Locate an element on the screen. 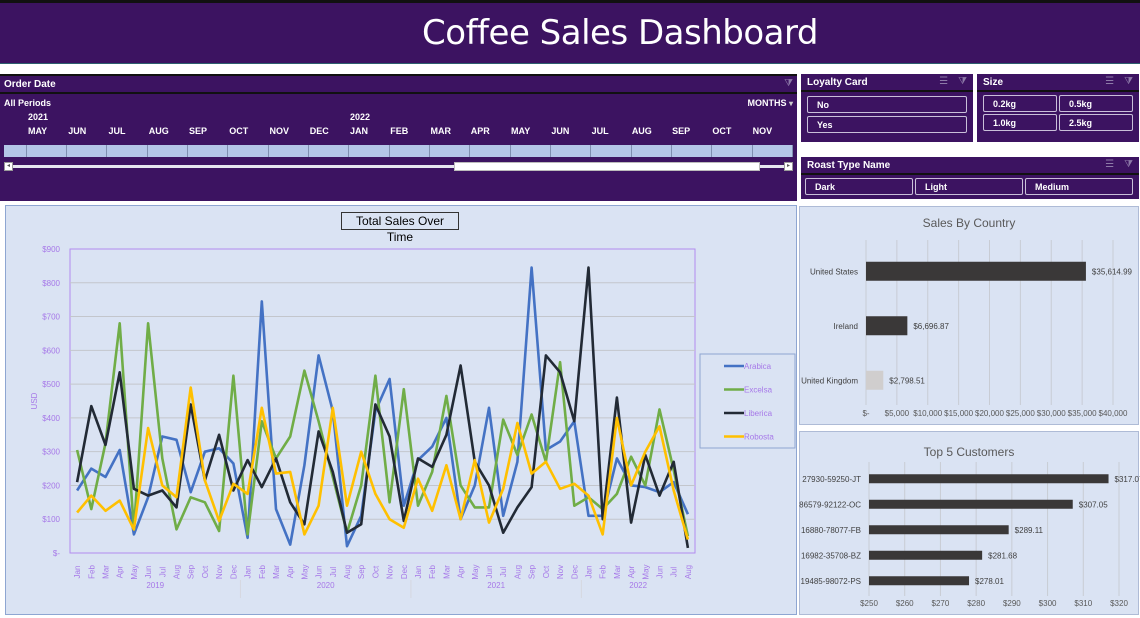  x-tick-label: Jul is located at coordinates (162, 572).